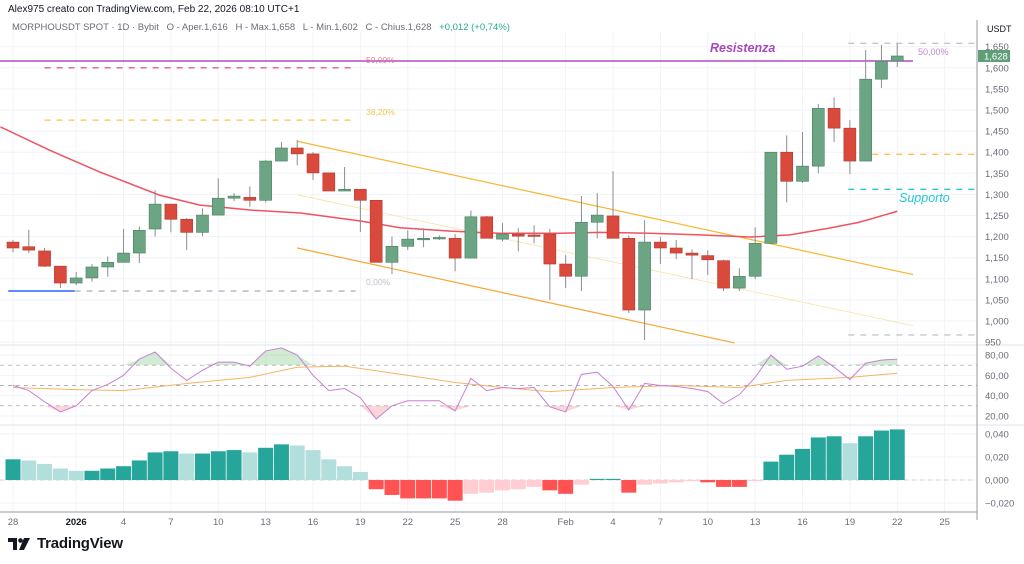 The image size is (1024, 564). Describe the element at coordinates (997, 153) in the screenshot. I see `price-axis-label: 1,400` at that location.